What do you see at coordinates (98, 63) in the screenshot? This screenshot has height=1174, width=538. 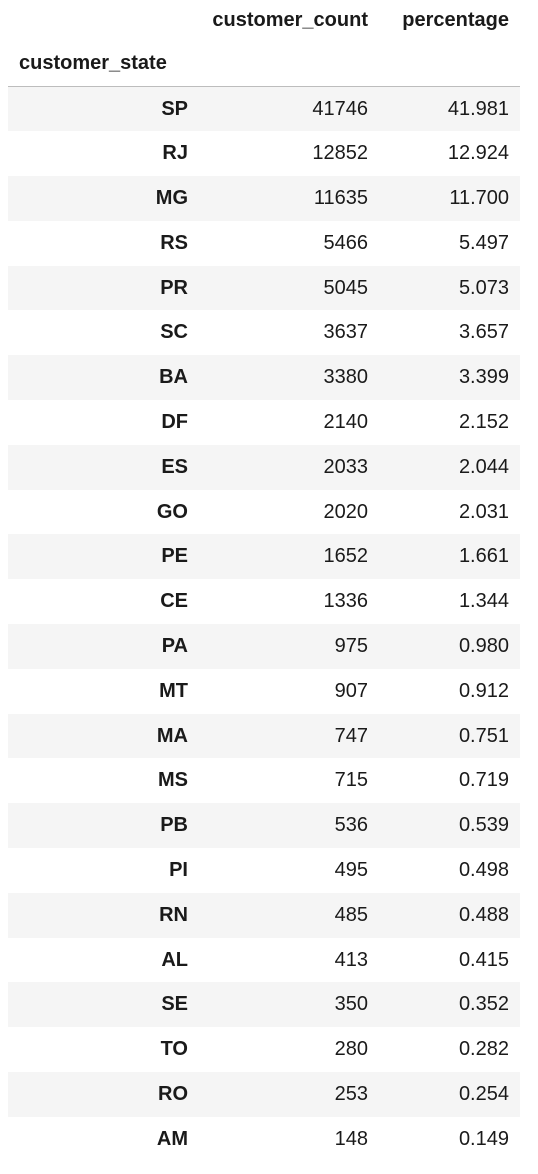 I see `index-name-customer-state: customer_state` at bounding box center [98, 63].